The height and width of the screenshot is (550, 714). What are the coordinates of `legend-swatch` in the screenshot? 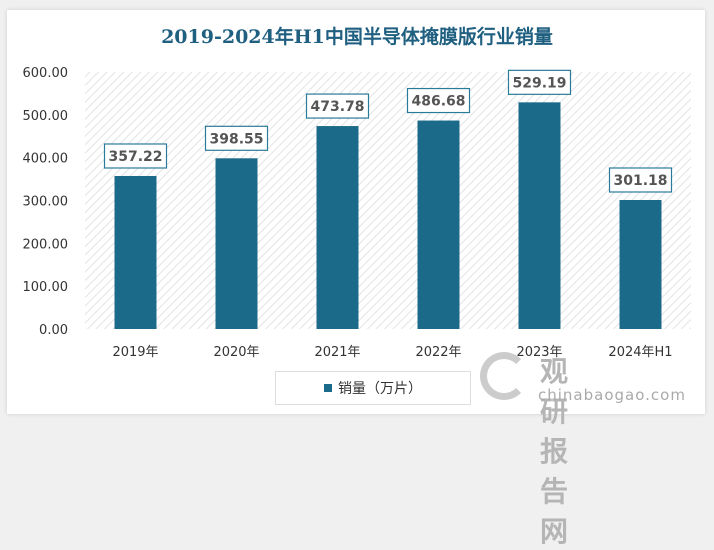 It's located at (328, 388).